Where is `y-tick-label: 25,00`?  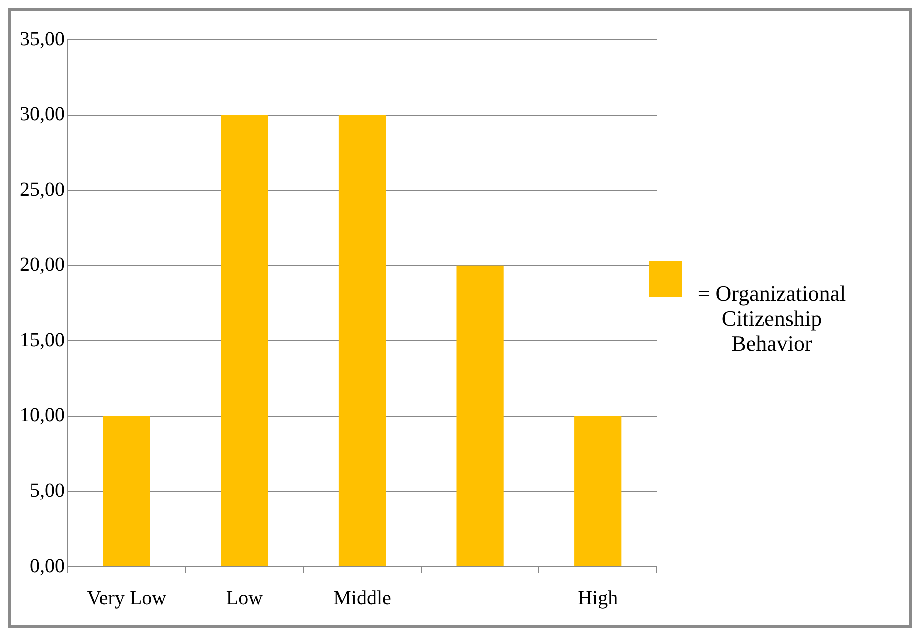 y-tick-label: 25,00 is located at coordinates (42, 189).